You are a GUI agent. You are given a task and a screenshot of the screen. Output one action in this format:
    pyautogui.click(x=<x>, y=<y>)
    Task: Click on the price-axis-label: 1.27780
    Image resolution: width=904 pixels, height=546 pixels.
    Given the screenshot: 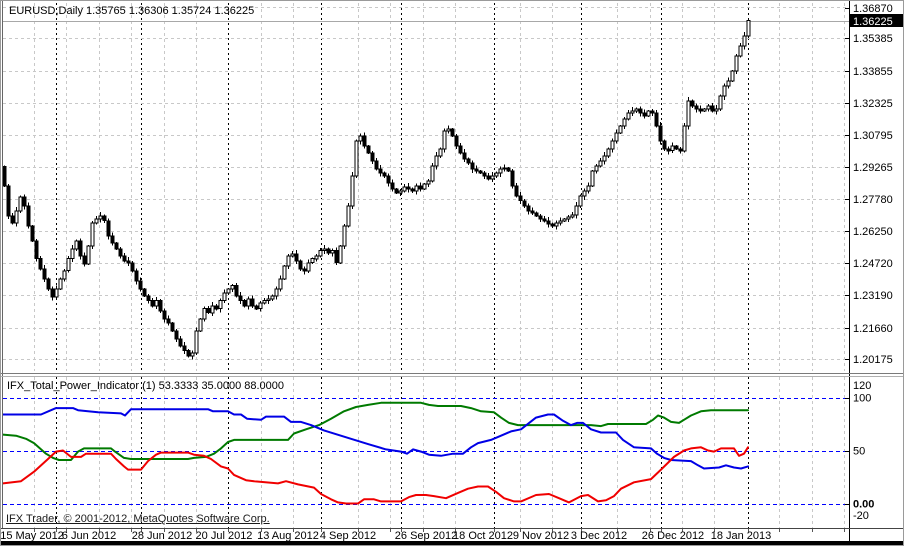 What is the action you would take?
    pyautogui.click(x=873, y=200)
    